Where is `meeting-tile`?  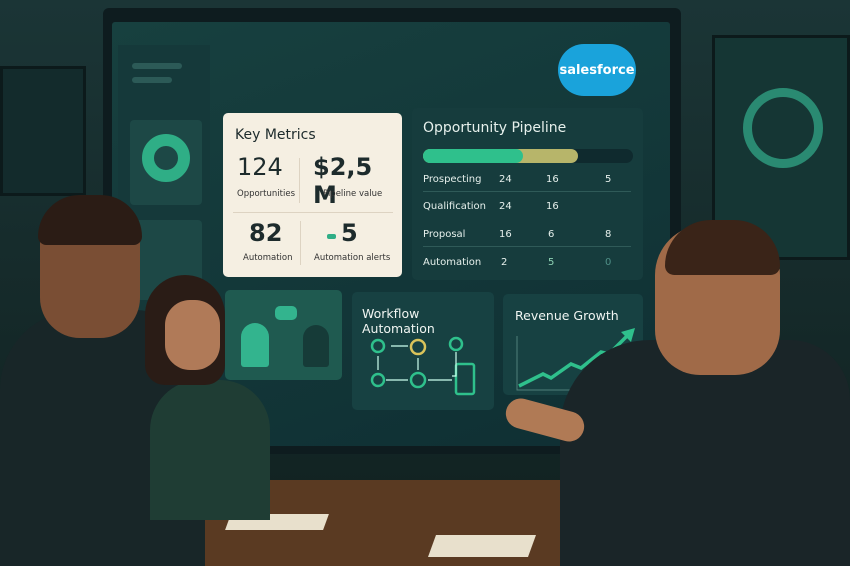
meeting-tile is located at coordinates (283, 335).